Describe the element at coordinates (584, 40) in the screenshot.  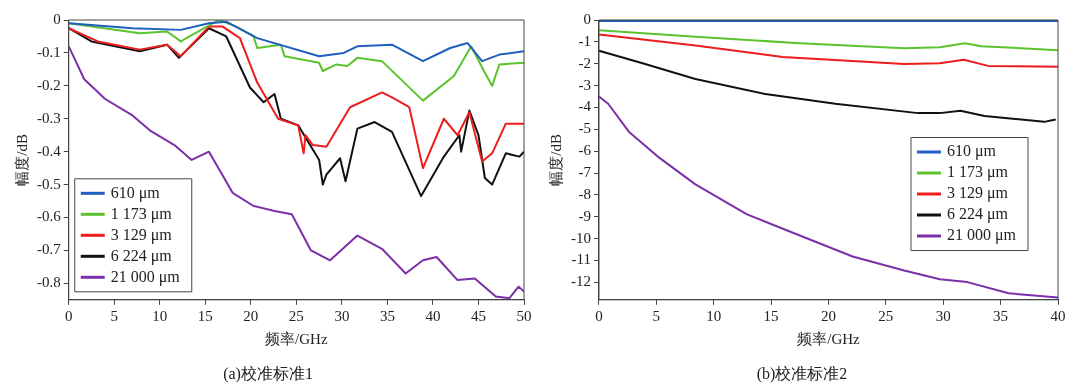
I see `y-tick-label: -1` at that location.